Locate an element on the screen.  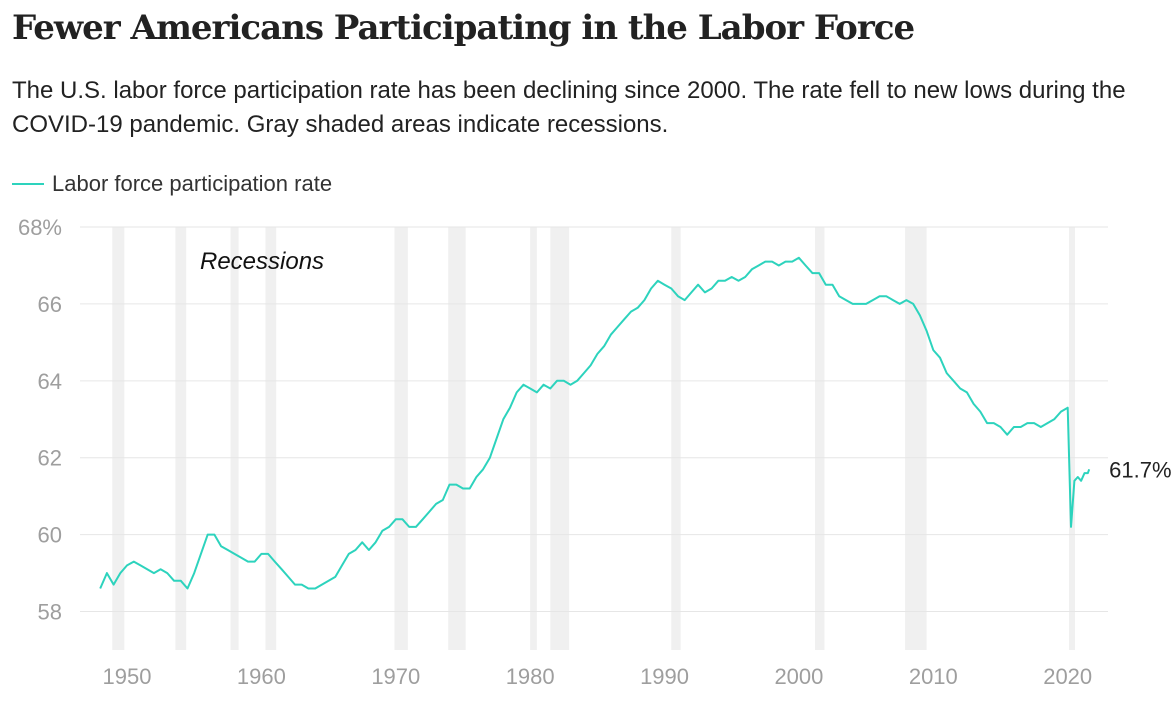
x-axis: 1950 1960 1970 1980 1990 2000 2010 2020 is located at coordinates (598, 676).